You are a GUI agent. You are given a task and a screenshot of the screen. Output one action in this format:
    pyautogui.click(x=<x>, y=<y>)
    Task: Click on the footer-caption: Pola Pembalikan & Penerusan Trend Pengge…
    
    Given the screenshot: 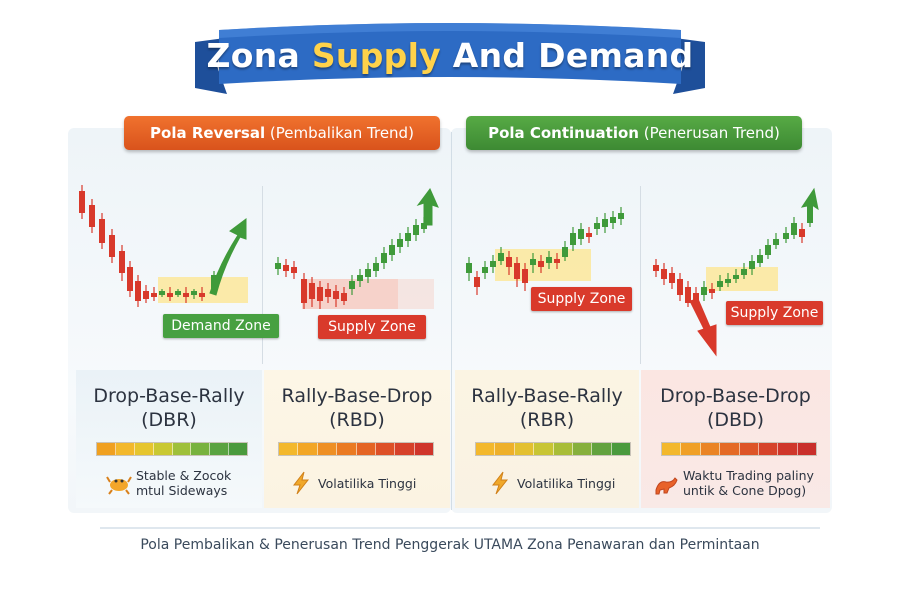 What is the action you would take?
    pyautogui.click(x=450, y=545)
    